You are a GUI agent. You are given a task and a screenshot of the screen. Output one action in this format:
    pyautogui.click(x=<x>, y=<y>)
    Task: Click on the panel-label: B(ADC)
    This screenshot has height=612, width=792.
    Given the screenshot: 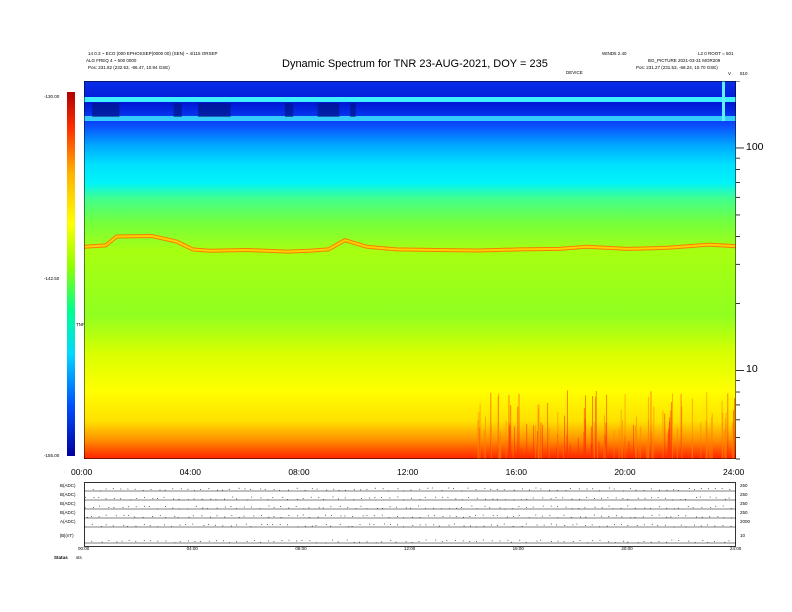 What is the action you would take?
    pyautogui.click(x=68, y=503)
    